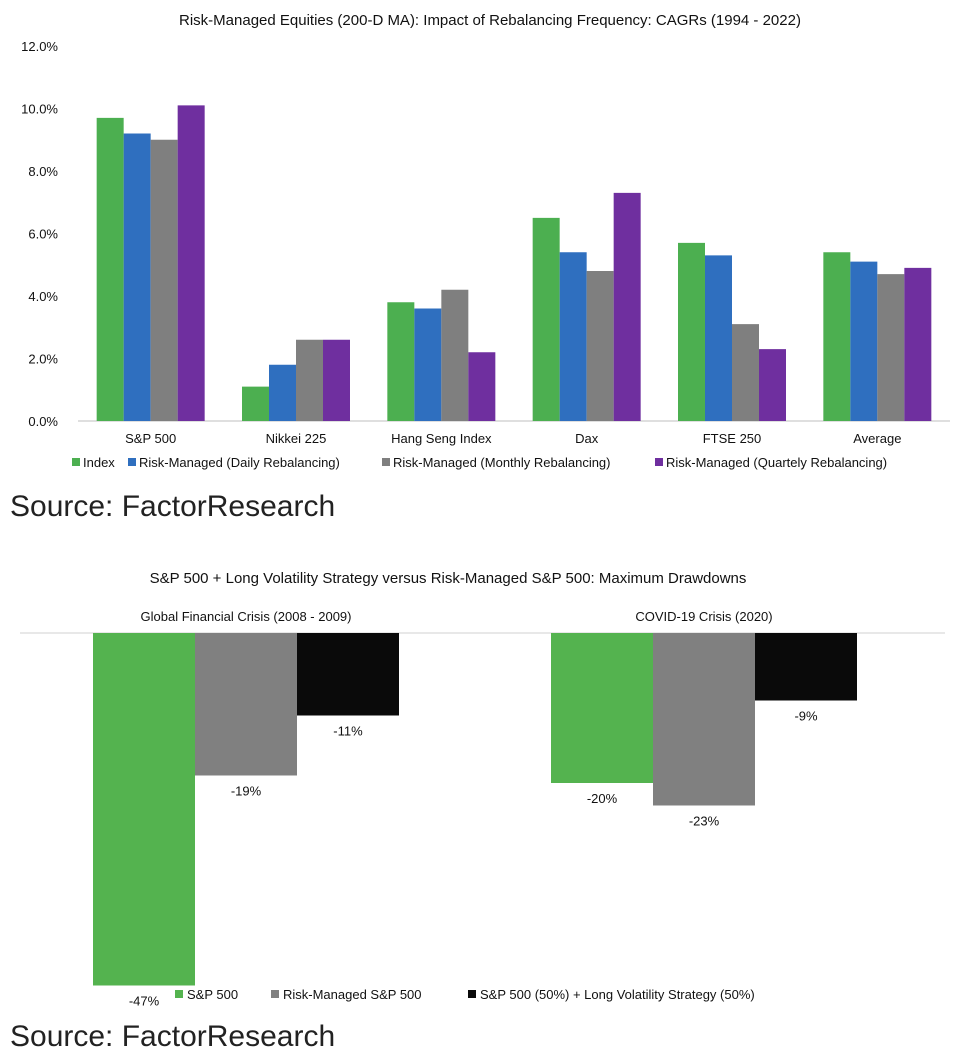 This screenshot has height=1054, width=960. What do you see at coordinates (43, 296) in the screenshot?
I see `chart1-y-tick-label: 4.0%` at bounding box center [43, 296].